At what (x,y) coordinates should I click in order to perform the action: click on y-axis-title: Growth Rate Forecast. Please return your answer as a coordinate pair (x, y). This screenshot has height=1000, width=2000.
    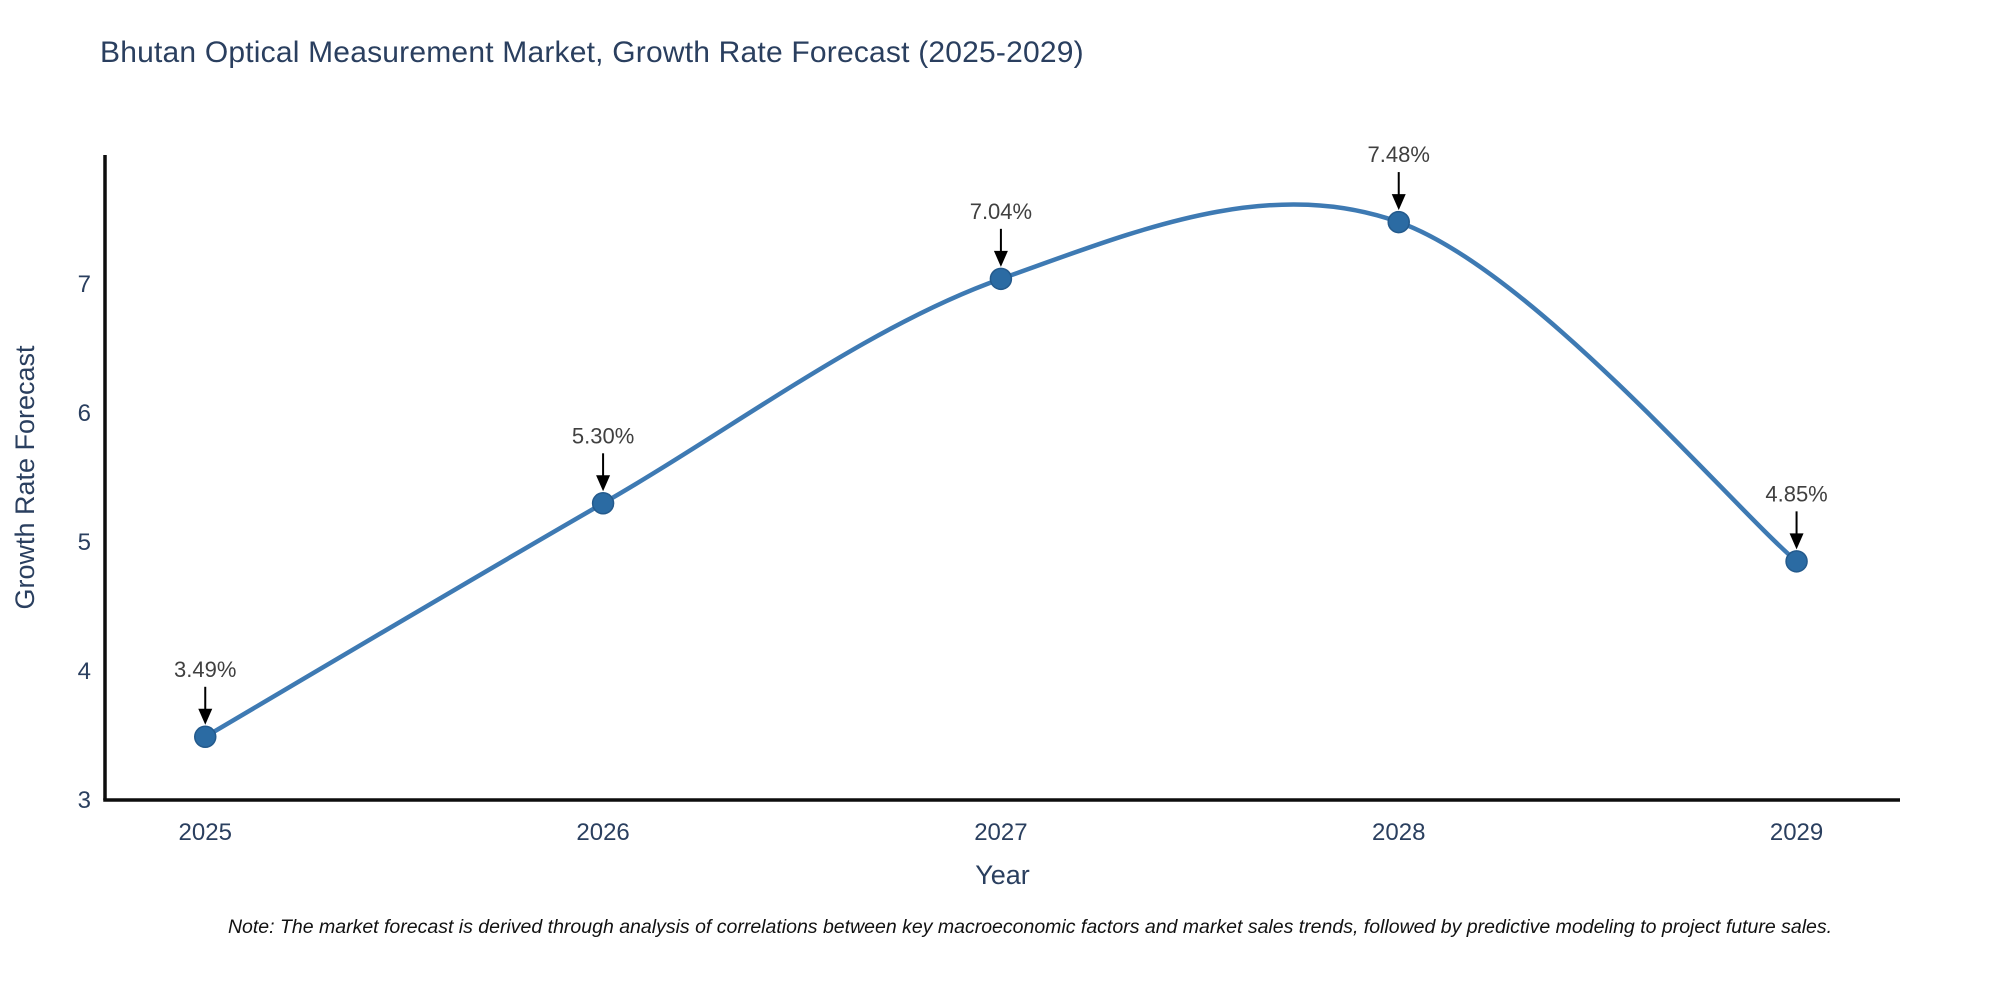
    Looking at the image, I should click on (25, 477).